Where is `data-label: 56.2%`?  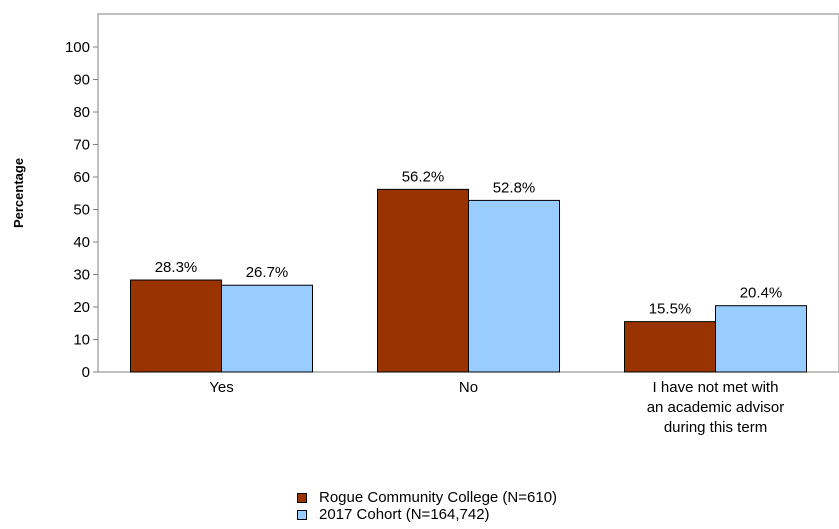
data-label: 56.2% is located at coordinates (423, 176).